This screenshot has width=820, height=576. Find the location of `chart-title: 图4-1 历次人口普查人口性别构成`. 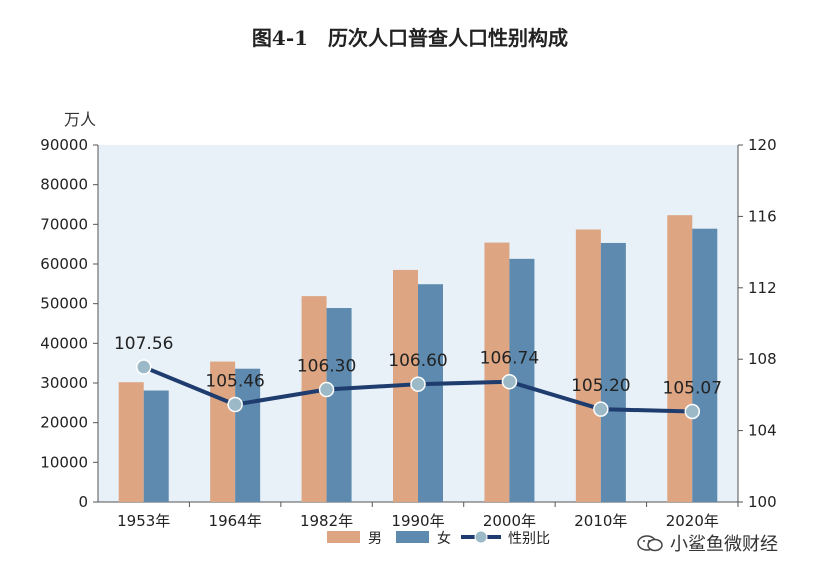

chart-title: 图4-1 历次人口普查人口性别构成 is located at coordinates (410, 38).